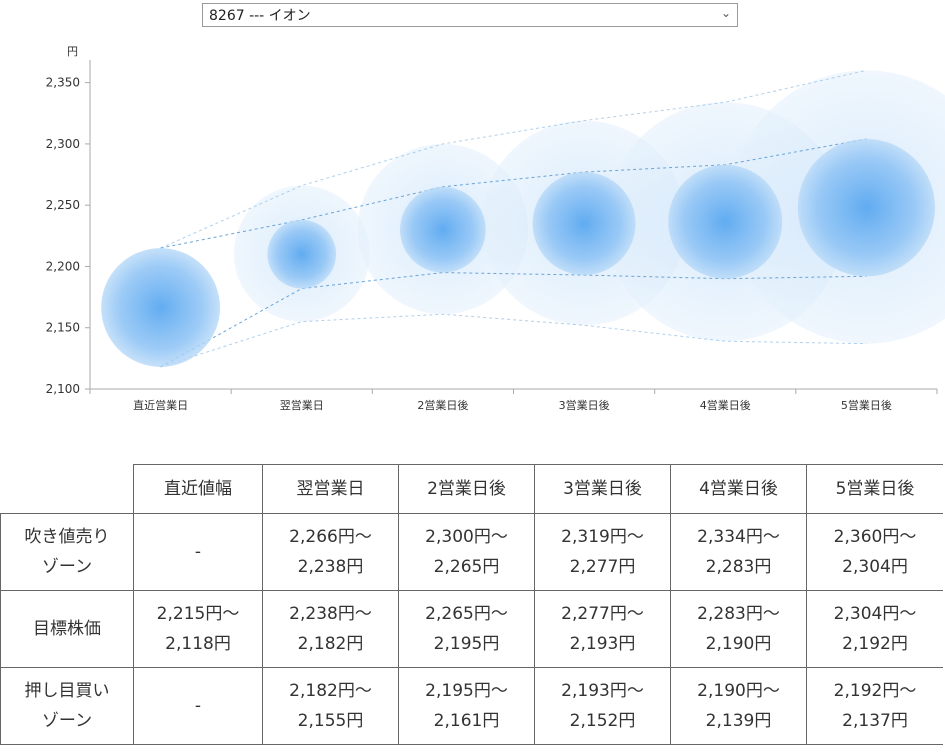 The height and width of the screenshot is (754, 945). I want to click on col-header: 3営業日後, so click(602, 489).